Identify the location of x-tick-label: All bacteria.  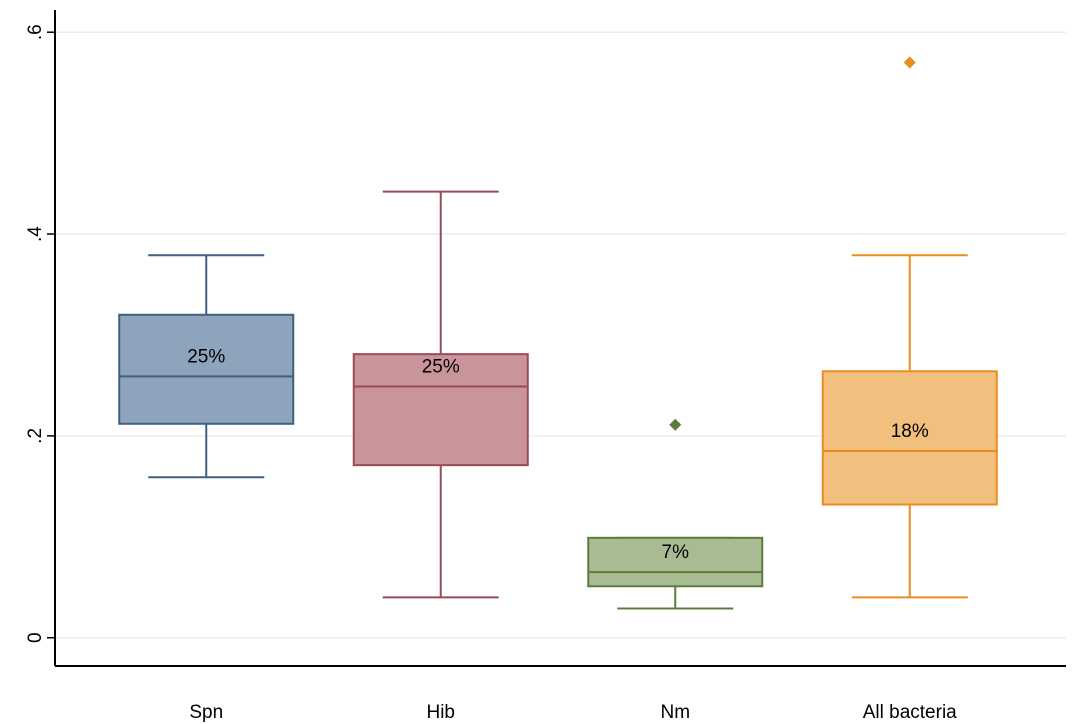
(910, 712).